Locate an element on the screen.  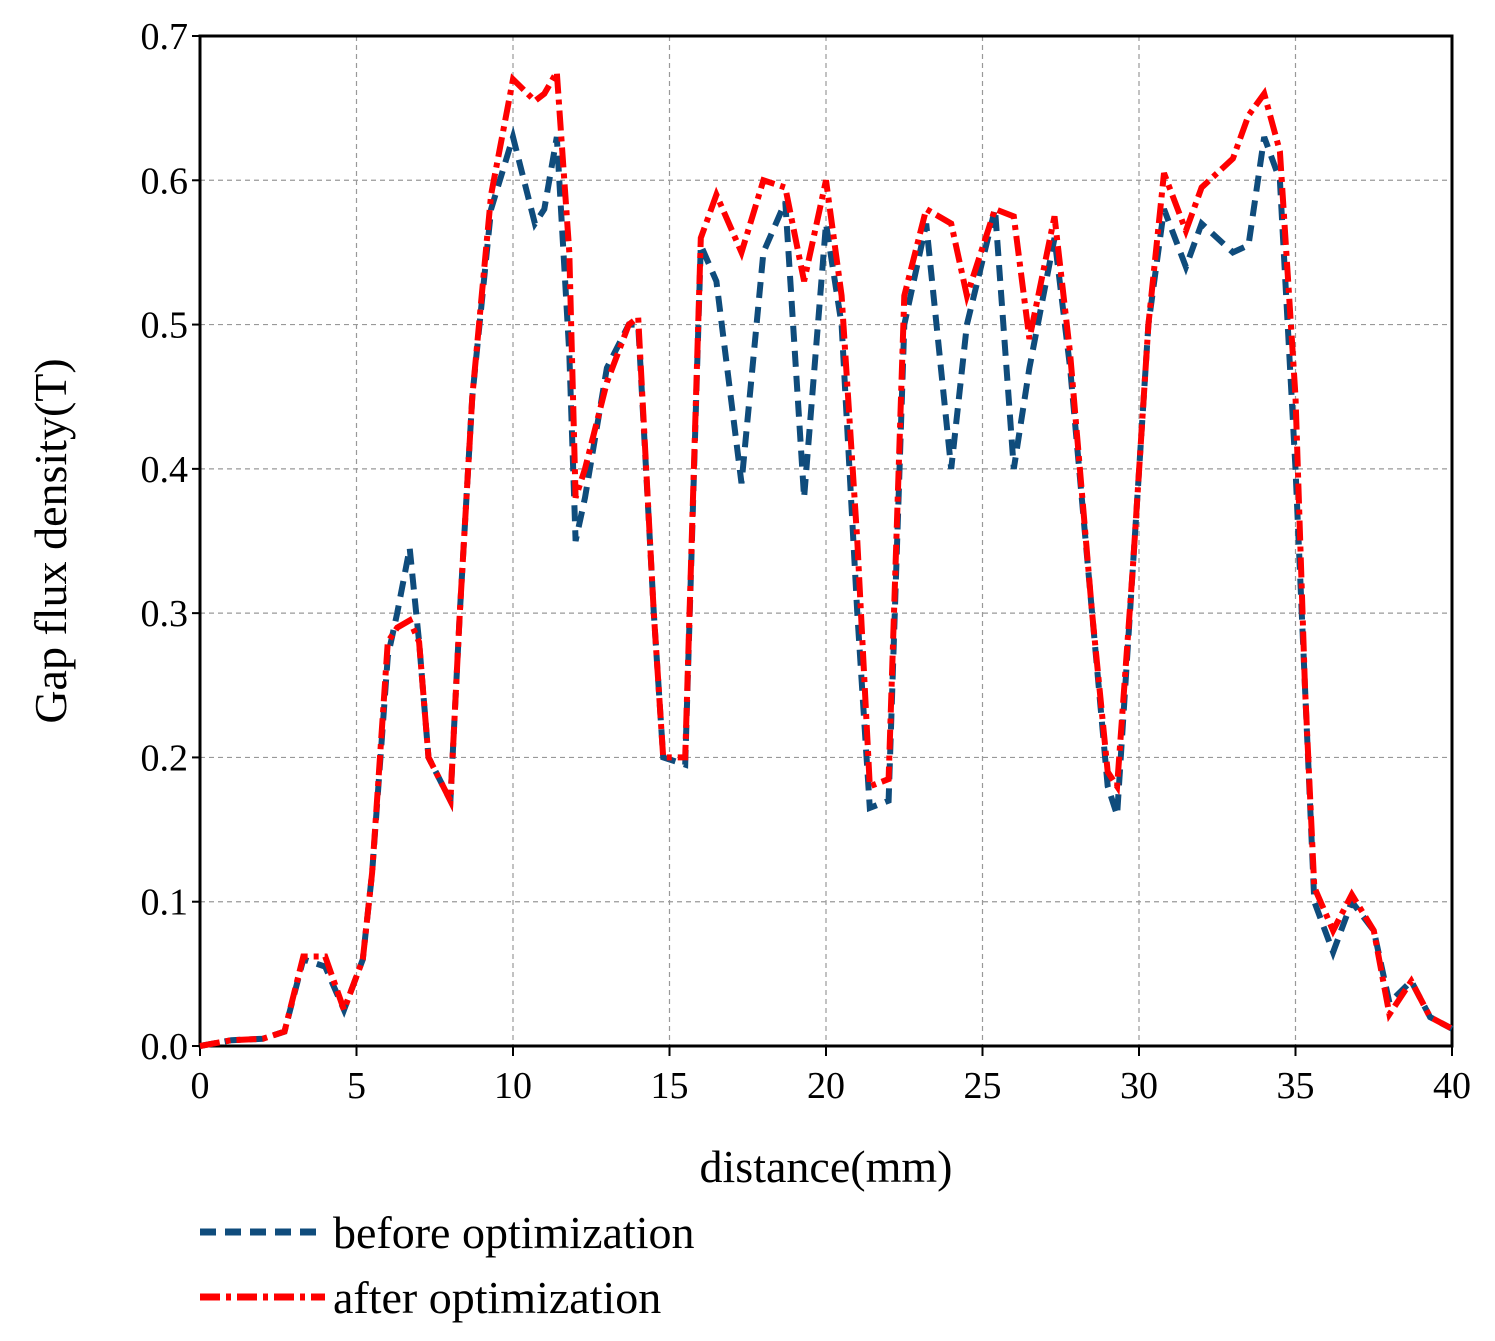
y-tick-label: 0.1 is located at coordinates (165, 903).